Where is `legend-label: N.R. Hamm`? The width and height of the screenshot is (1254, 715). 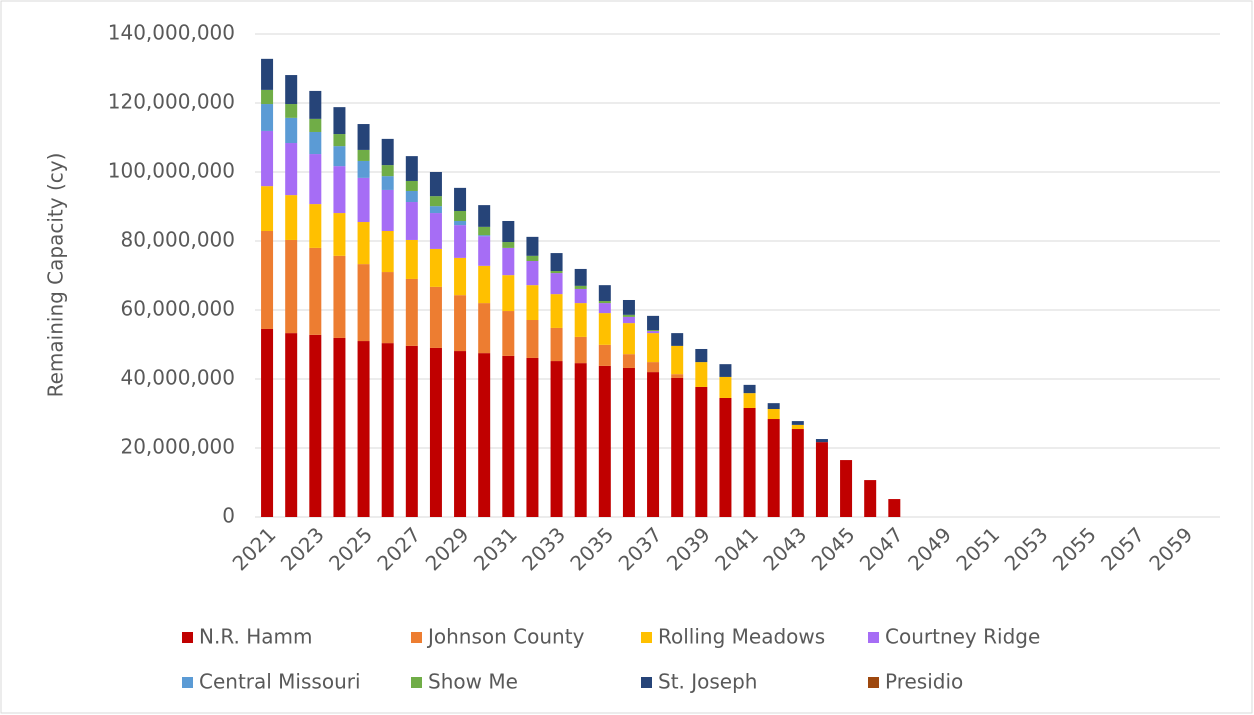 legend-label: N.R. Hamm is located at coordinates (255, 637).